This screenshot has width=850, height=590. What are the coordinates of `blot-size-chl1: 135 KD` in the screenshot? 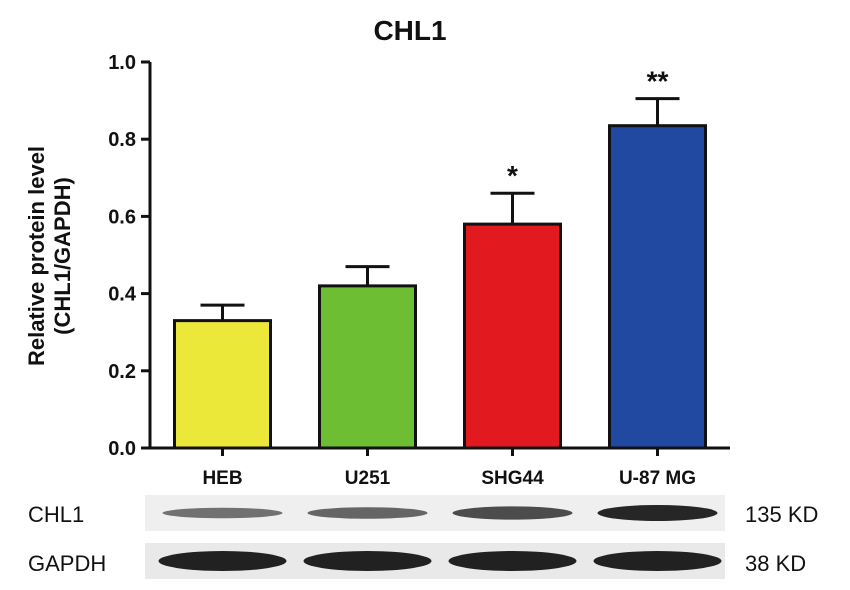 It's located at (781, 514).